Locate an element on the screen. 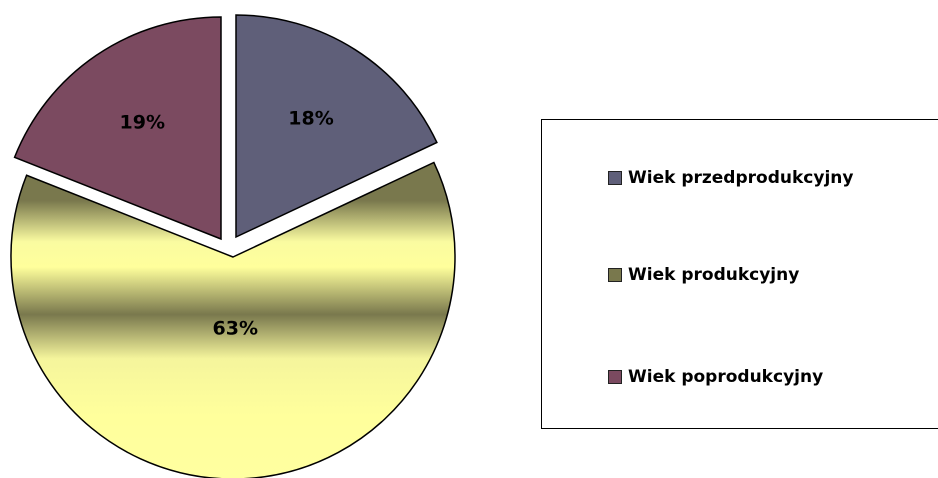  data-label-wiek-poprodukcyjny: 19% is located at coordinates (142, 123).